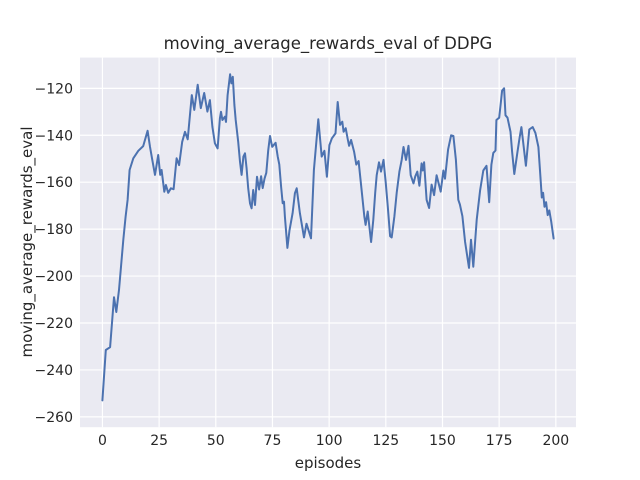 The width and height of the screenshot is (640, 480). What do you see at coordinates (555, 441) in the screenshot?
I see `x-tick-label: 200` at bounding box center [555, 441].